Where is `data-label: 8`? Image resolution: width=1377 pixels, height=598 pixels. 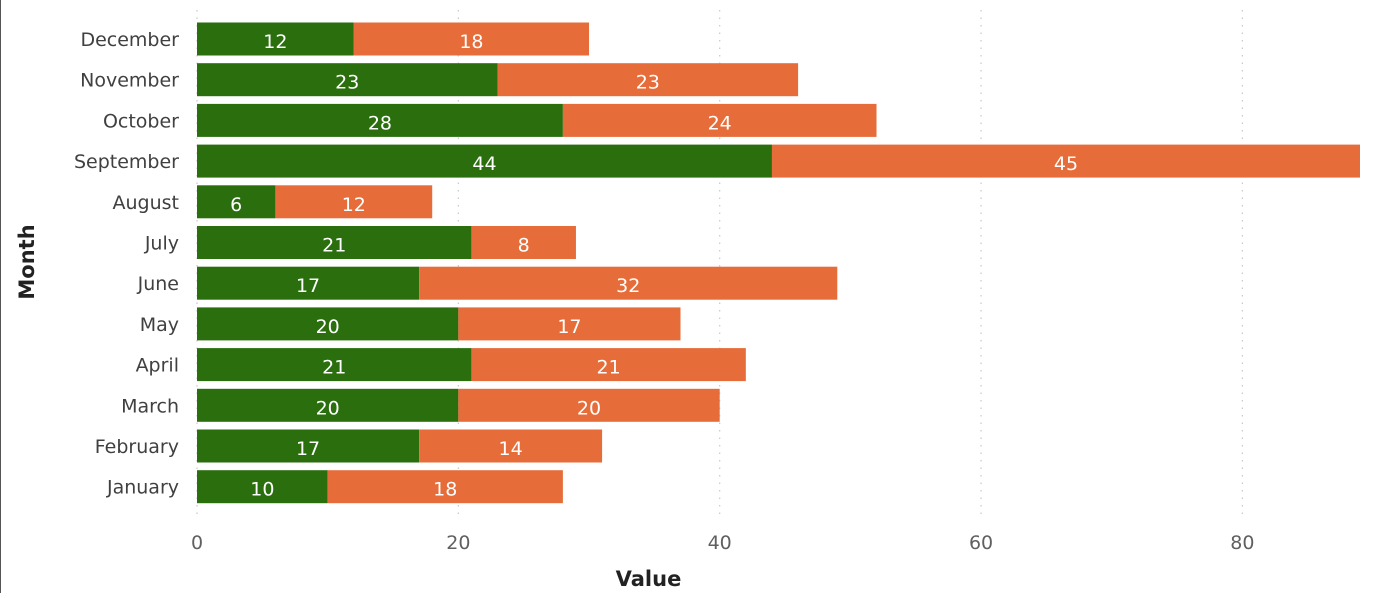 data-label: 8 is located at coordinates (524, 246).